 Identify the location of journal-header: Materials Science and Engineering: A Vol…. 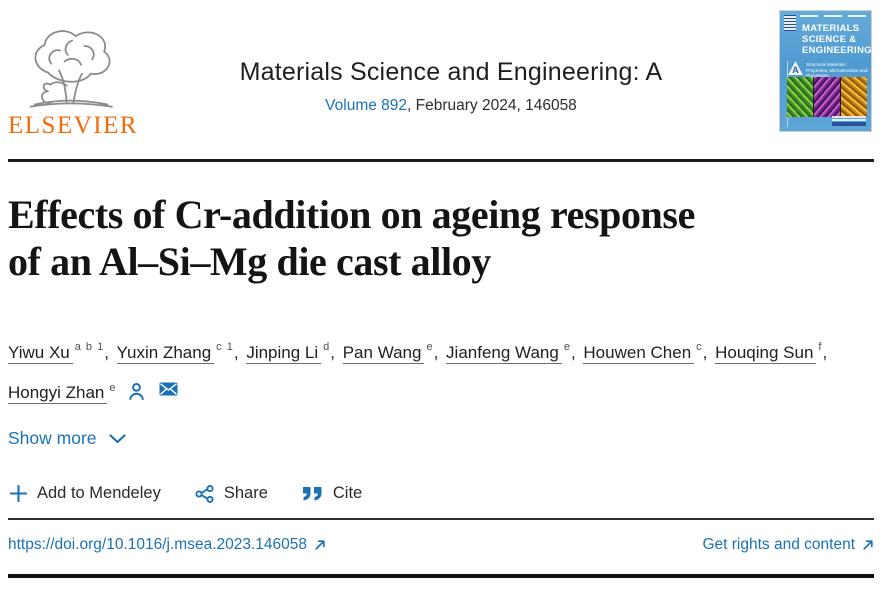
(451, 86).